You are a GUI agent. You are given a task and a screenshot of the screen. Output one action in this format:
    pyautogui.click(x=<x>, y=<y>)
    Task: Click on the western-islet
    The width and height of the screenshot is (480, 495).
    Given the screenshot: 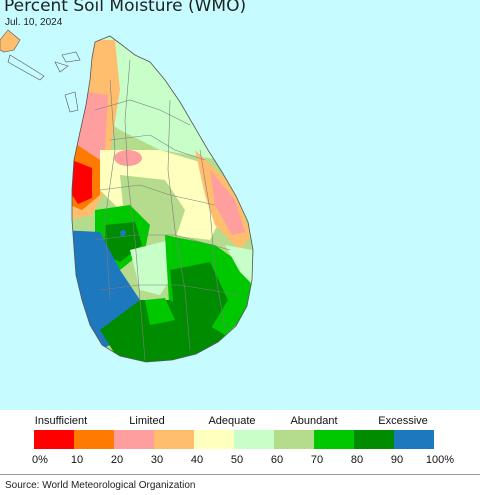 What is the action you would take?
    pyautogui.click(x=71, y=102)
    